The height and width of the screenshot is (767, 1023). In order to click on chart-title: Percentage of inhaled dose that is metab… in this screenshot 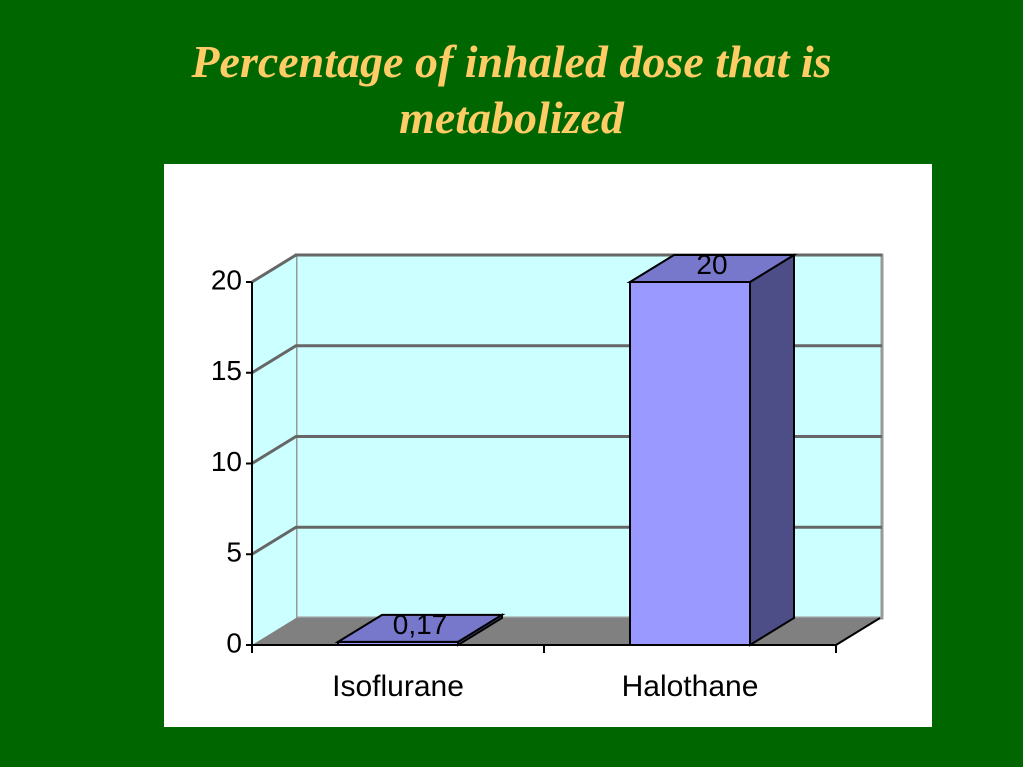, I will do `click(511, 89)`.